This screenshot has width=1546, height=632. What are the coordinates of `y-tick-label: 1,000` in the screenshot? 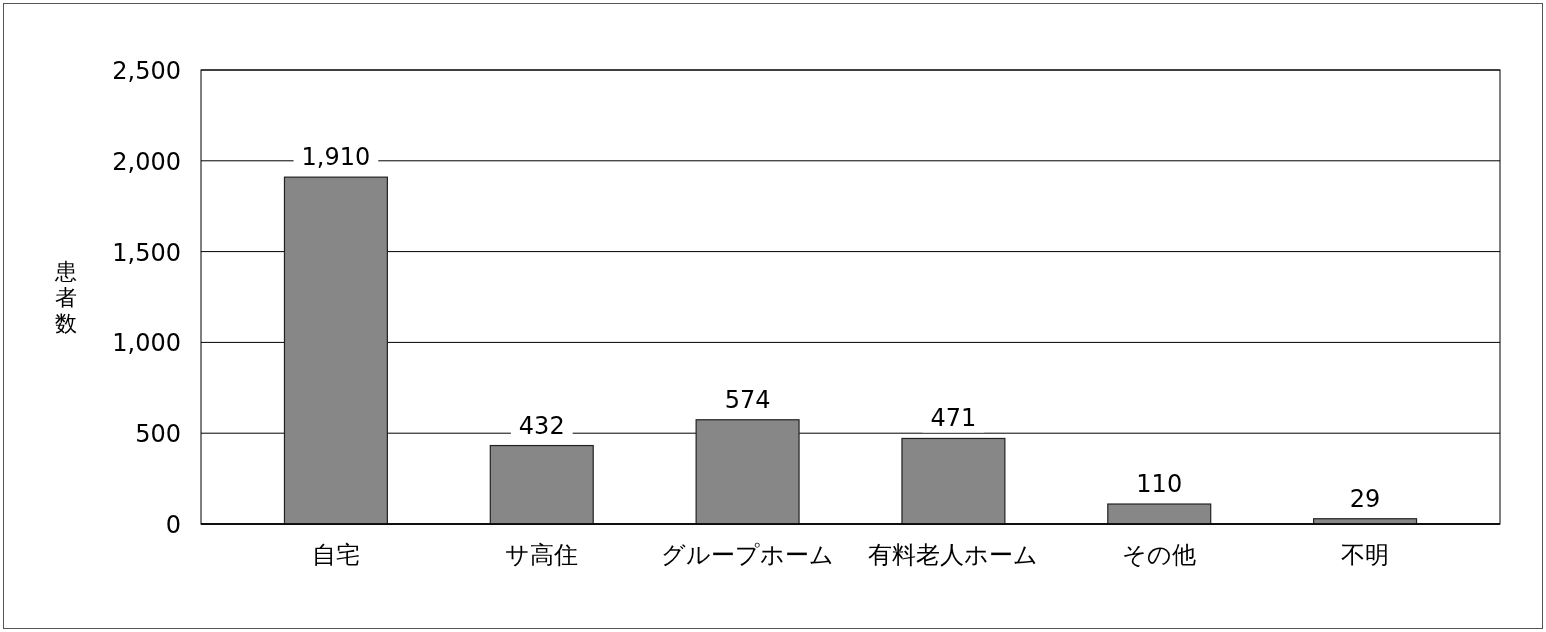 It's located at (146, 343).